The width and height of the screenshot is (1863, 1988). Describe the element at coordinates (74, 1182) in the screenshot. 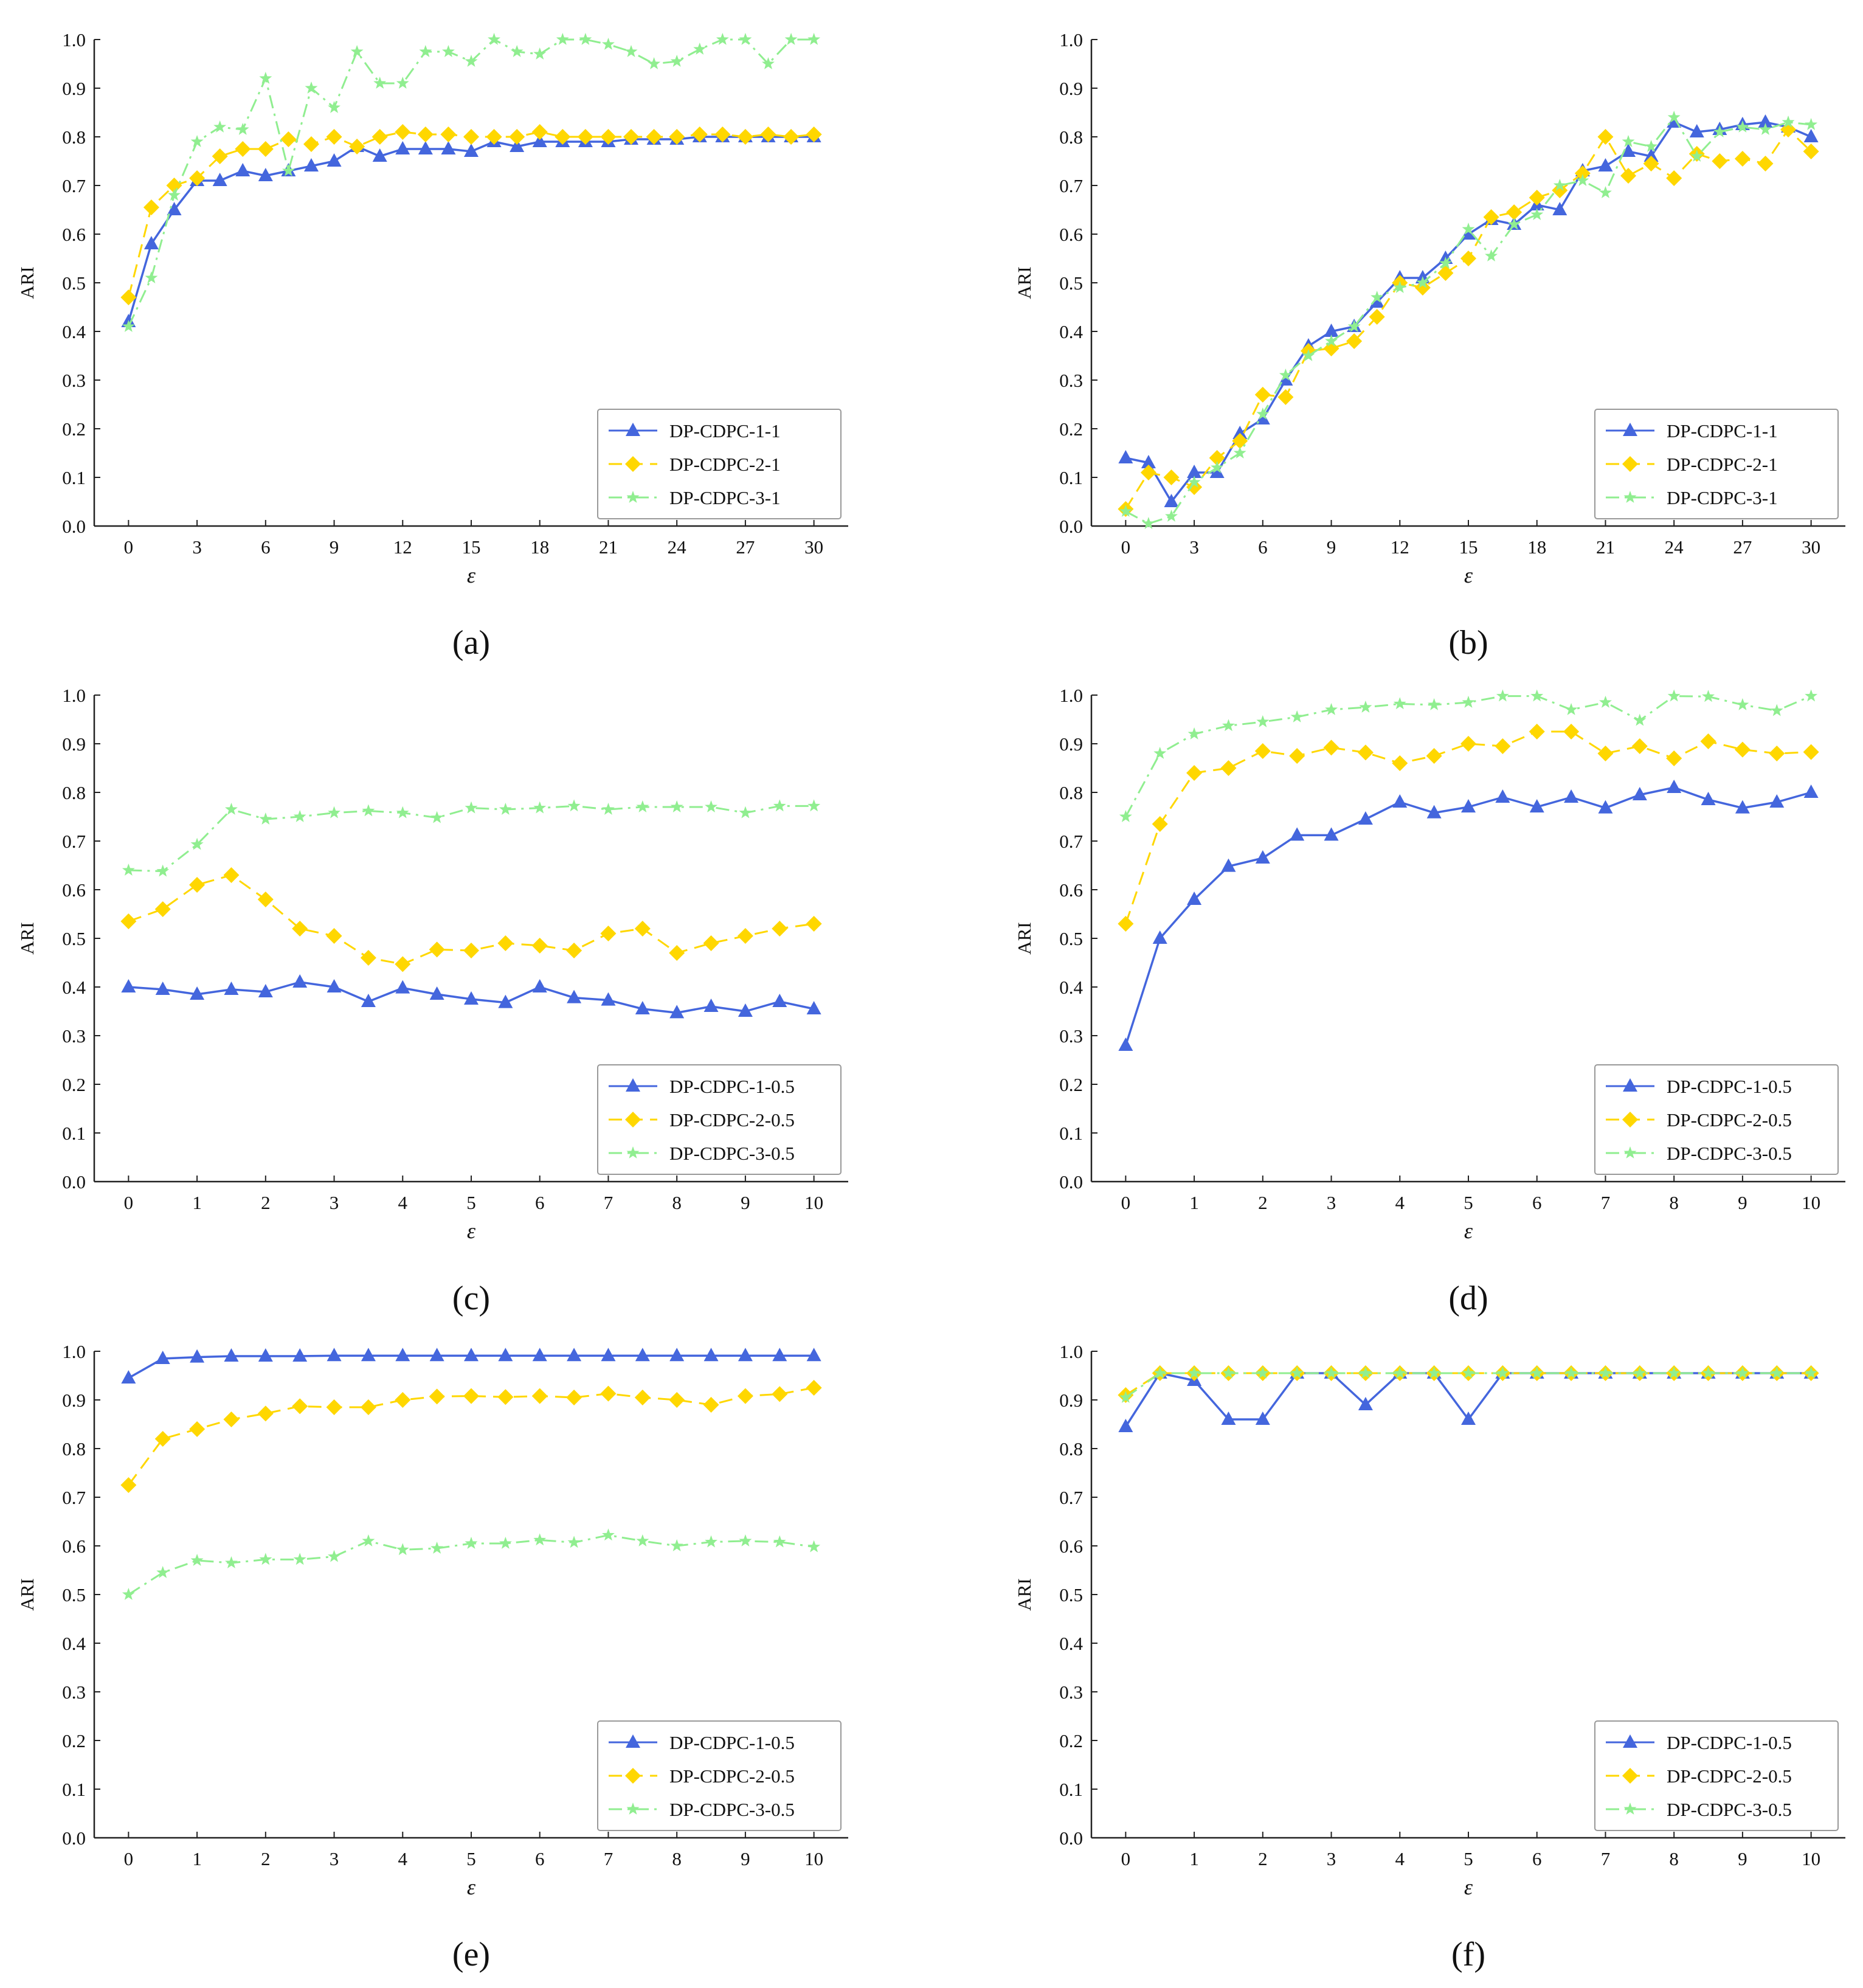

I see `y-tick-label: 0.0` at that location.